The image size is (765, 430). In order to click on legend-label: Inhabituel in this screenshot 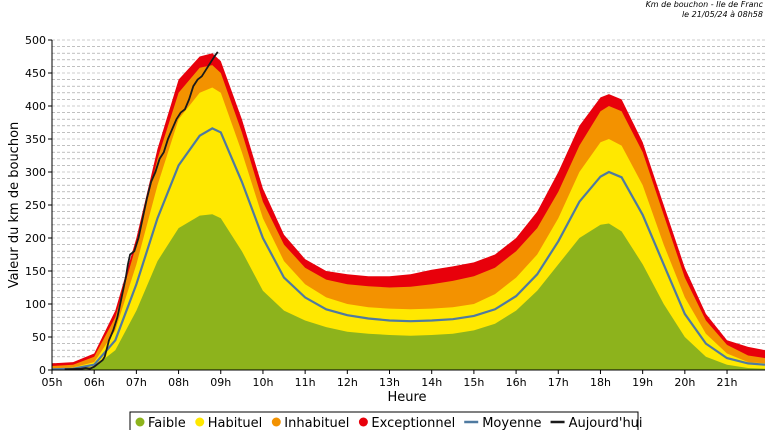, I will do `click(316, 423)`.